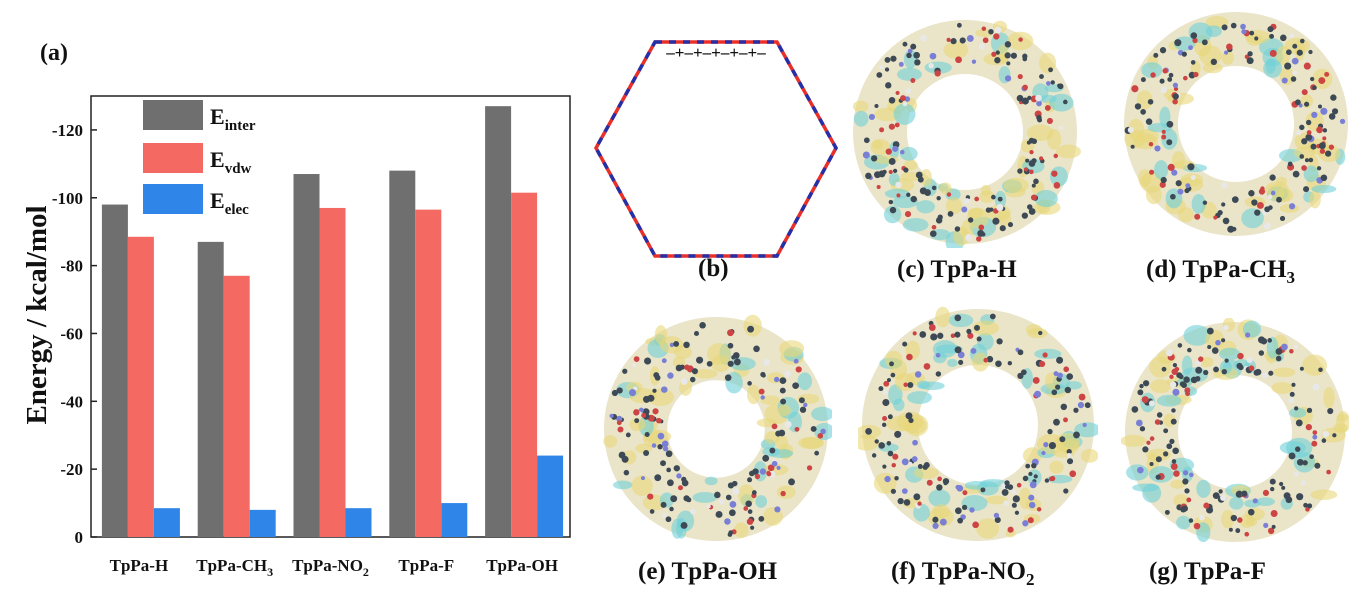 Image resolution: width=1366 pixels, height=612 pixels. What do you see at coordinates (978, 423) in the screenshot?
I see `pore-render-tppa-no2` at bounding box center [978, 423].